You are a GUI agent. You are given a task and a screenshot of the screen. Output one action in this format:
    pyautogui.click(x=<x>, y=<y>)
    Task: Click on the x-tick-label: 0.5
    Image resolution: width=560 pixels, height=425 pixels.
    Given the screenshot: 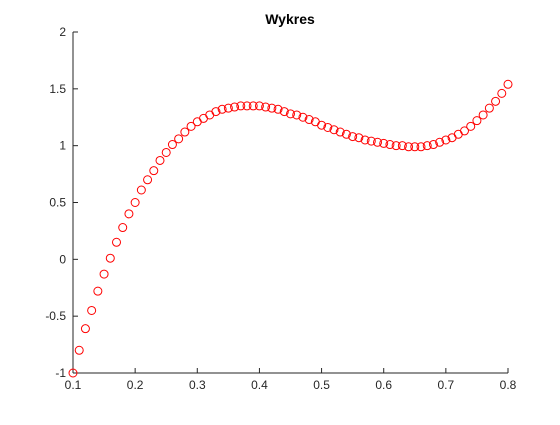 What is the action you would take?
    pyautogui.click(x=321, y=385)
    